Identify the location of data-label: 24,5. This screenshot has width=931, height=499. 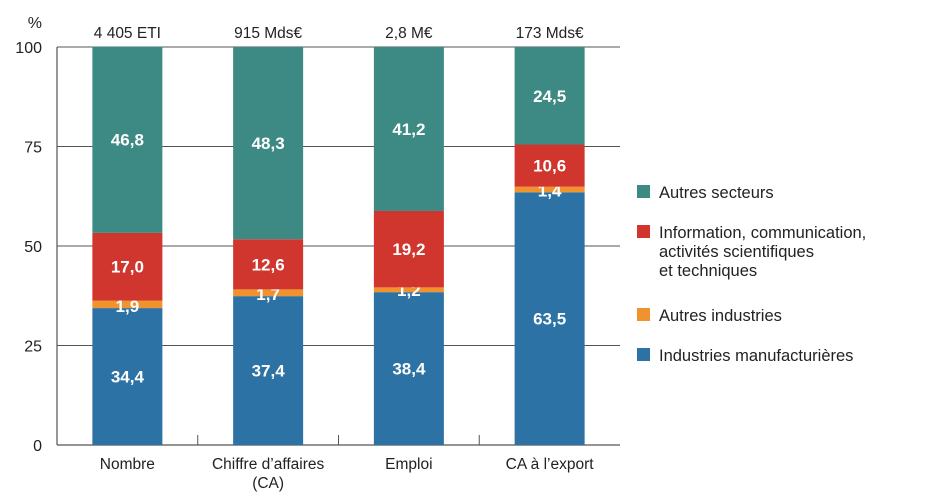
(549, 96).